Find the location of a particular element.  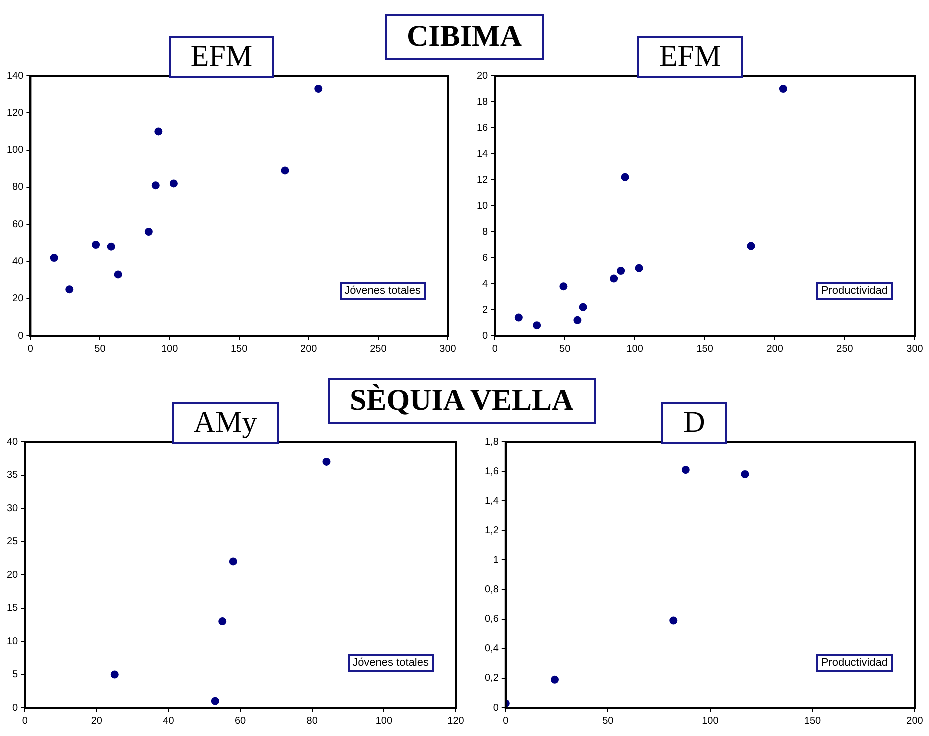

chart-subtitle: SÈQUIA VELLA is located at coordinates (462, 401).